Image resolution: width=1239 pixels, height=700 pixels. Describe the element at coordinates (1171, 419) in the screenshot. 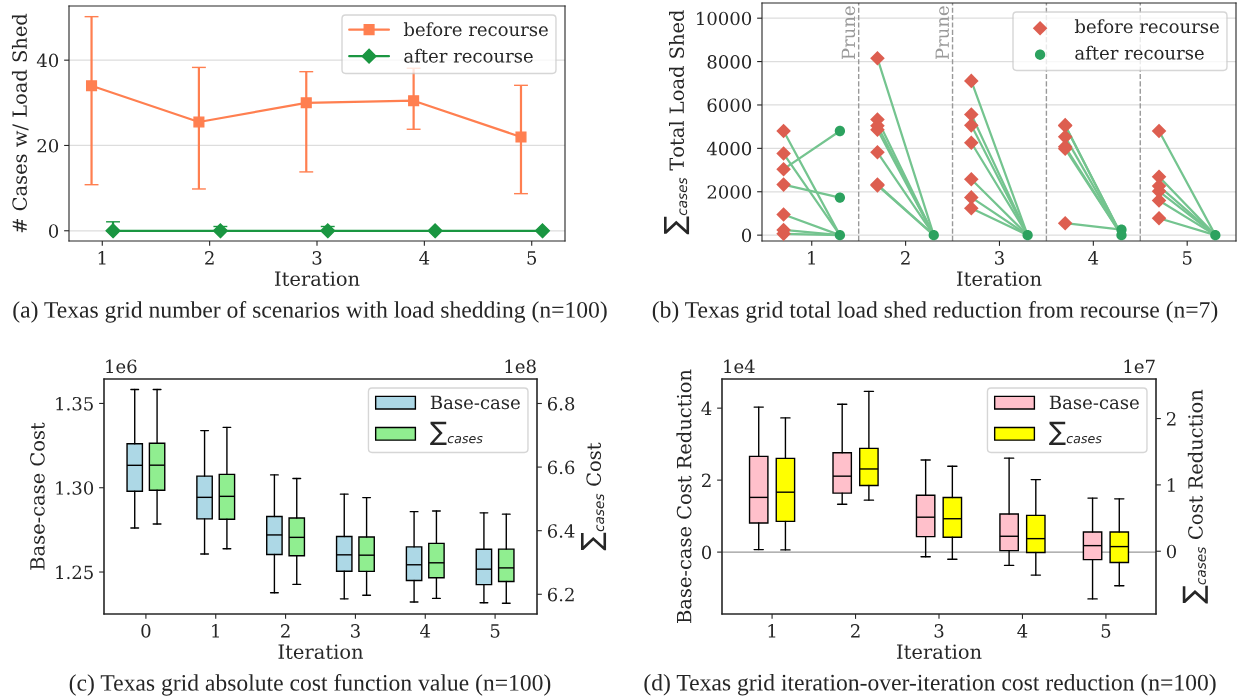

I see `y2-tick-label: 2` at that location.